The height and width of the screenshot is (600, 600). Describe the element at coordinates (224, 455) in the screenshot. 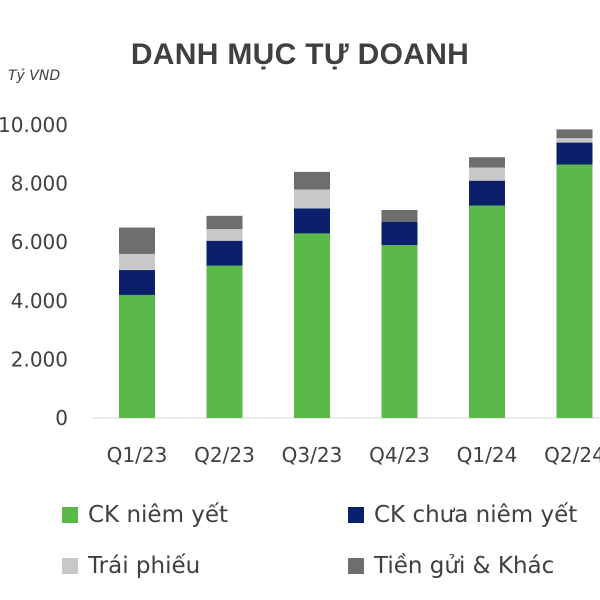

I see `x-tick-label: Q2/23` at that location.